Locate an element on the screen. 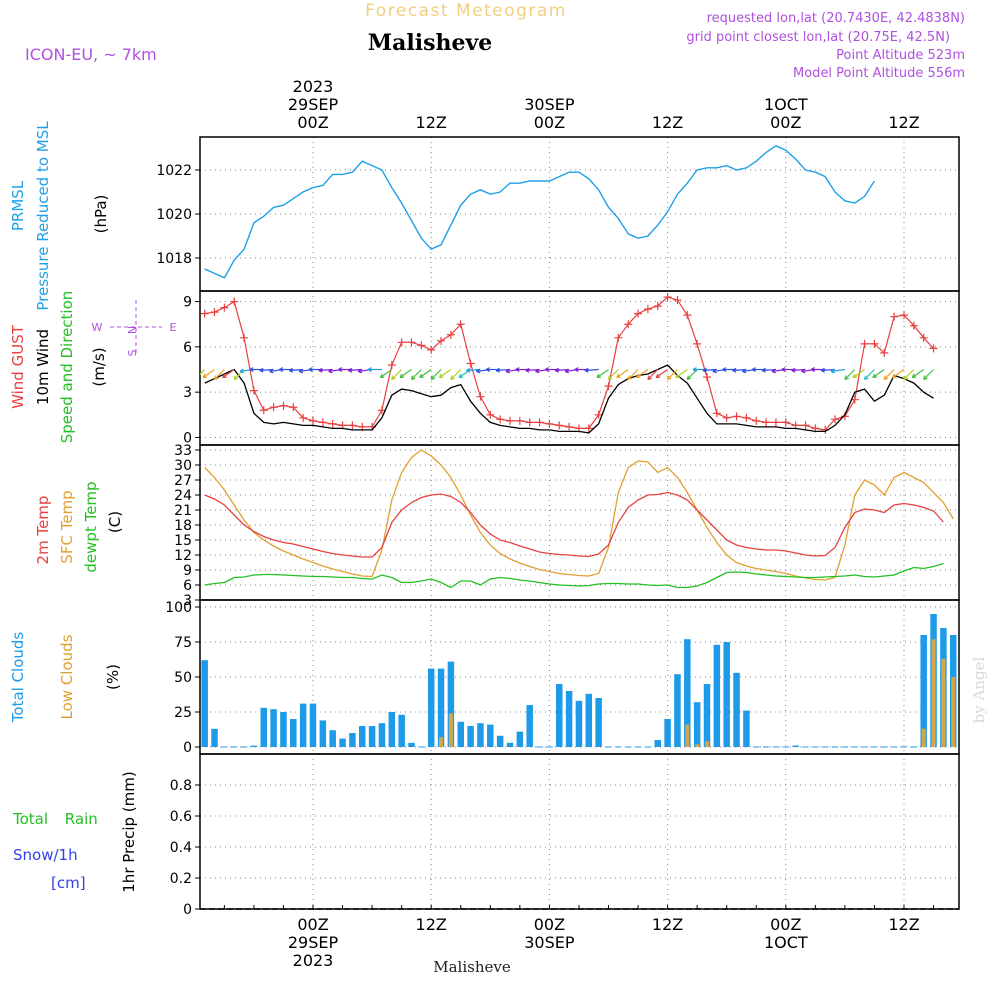 The image size is (1000, 1000). top-time-label: 12Z is located at coordinates (903, 122).